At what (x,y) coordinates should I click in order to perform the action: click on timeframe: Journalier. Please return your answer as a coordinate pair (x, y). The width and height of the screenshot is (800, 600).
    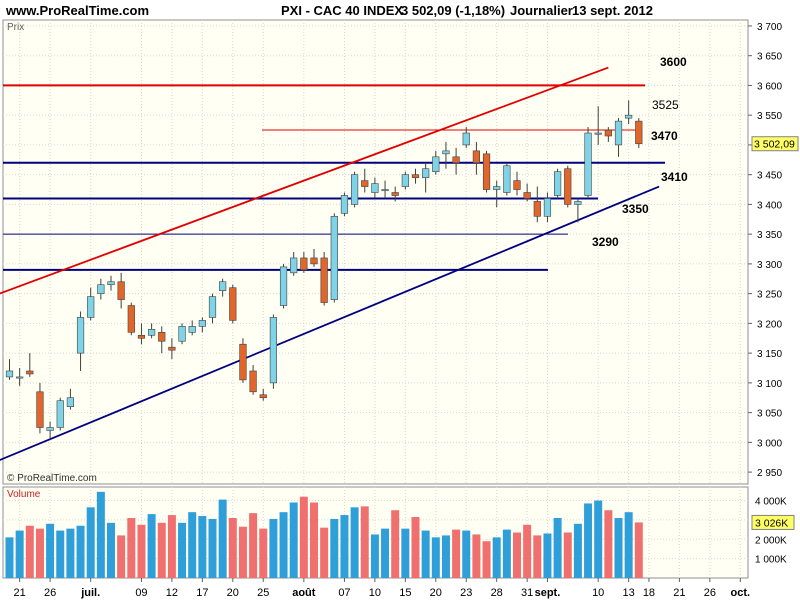
    Looking at the image, I should click on (541, 10).